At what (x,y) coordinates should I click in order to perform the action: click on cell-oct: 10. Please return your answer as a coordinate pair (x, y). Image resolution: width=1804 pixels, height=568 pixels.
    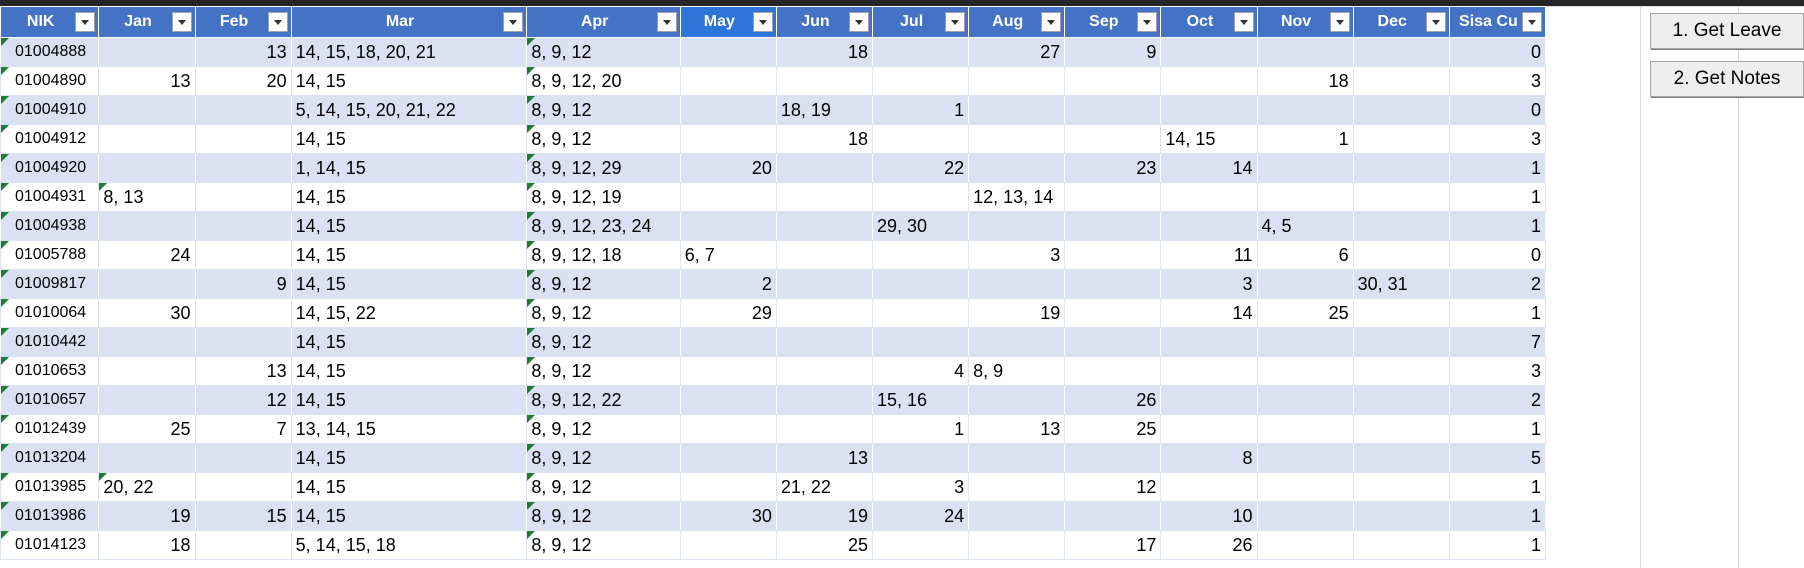
    Looking at the image, I should click on (1209, 516).